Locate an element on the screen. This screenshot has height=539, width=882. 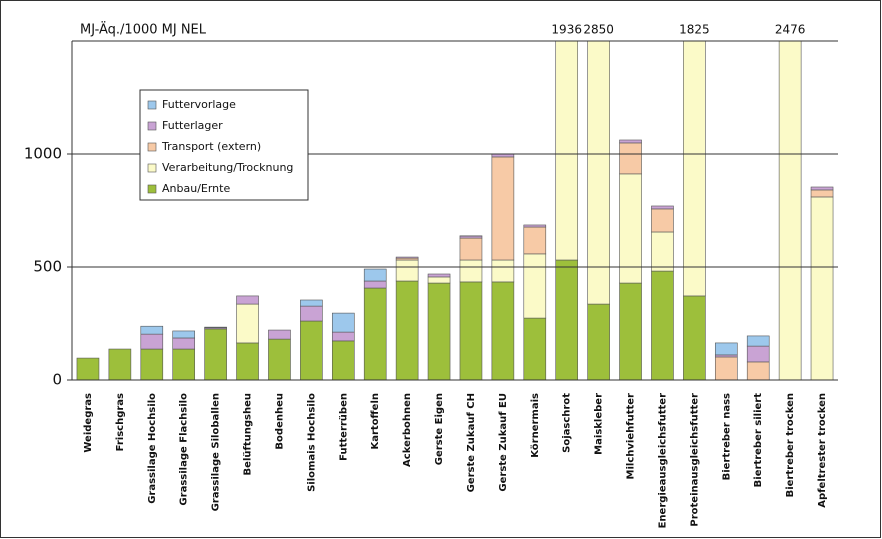
y-tick-label: 500 is located at coordinates (47, 267).